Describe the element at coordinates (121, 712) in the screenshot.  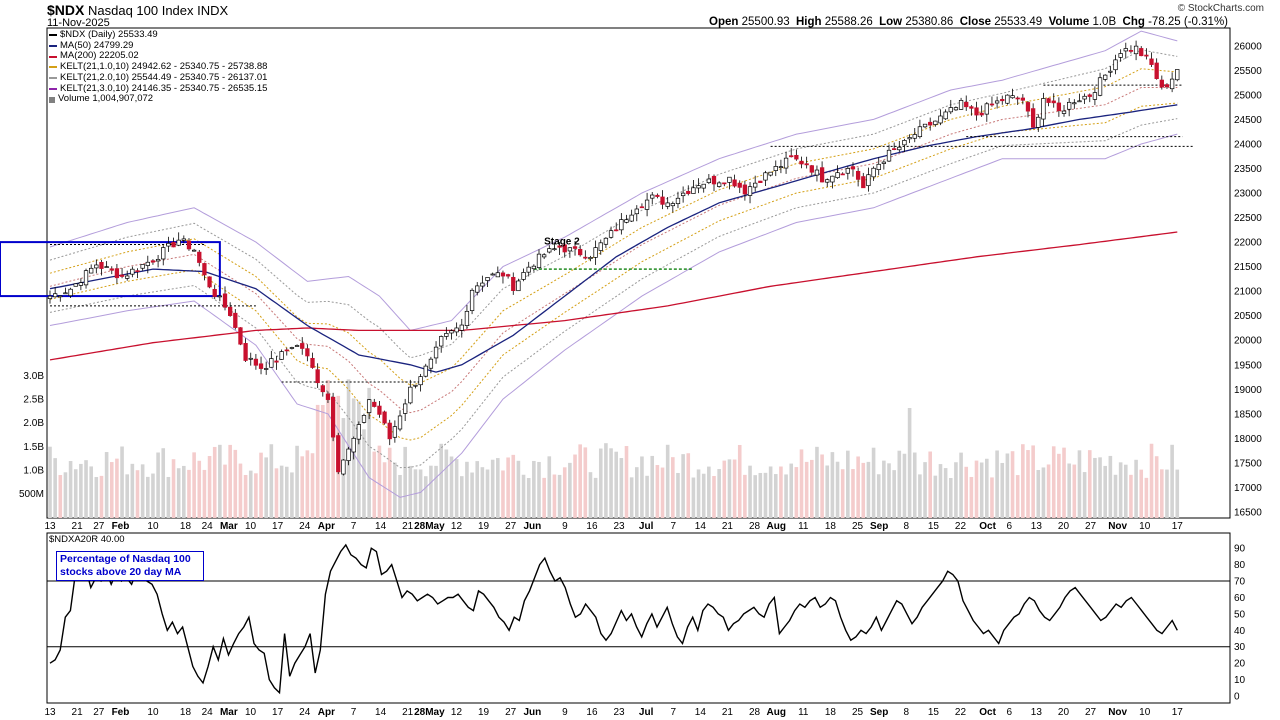
I see `breadth-x-tick: Feb` at that location.